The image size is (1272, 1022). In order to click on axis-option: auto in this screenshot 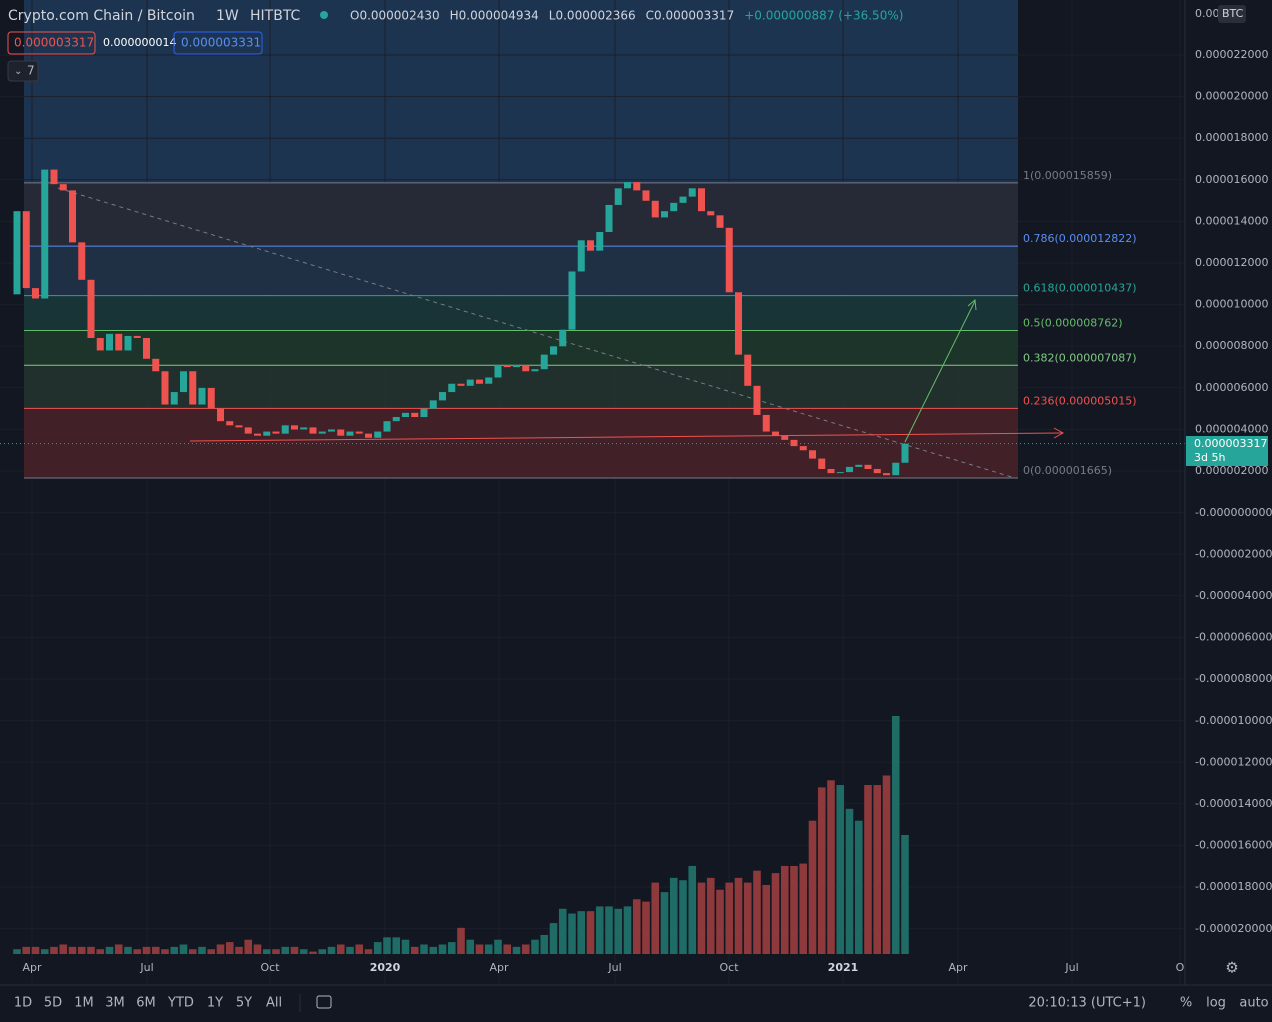, I will do `click(1253, 1003)`.